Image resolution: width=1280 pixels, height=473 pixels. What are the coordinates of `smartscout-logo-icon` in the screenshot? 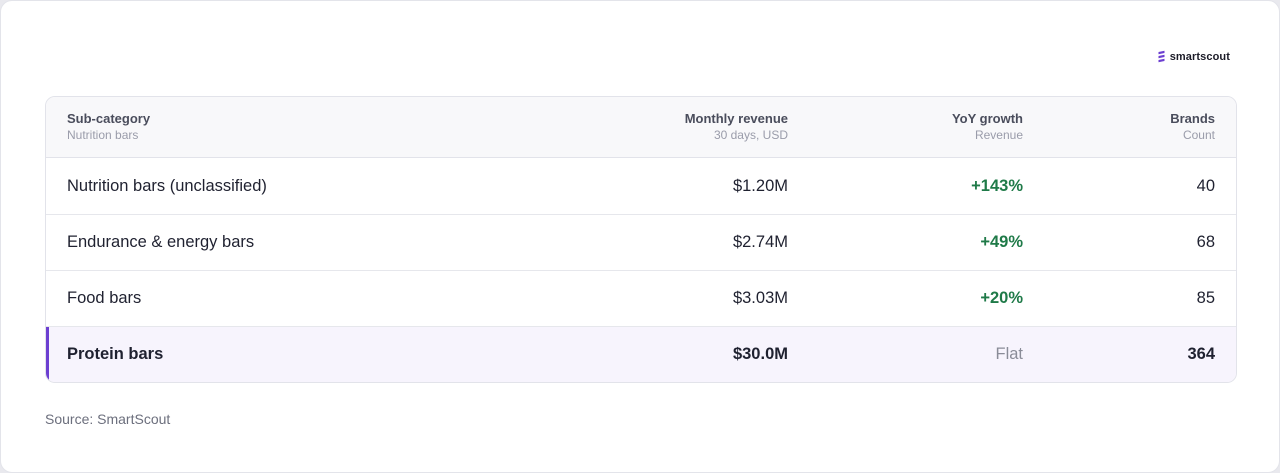 It's located at (1161, 56).